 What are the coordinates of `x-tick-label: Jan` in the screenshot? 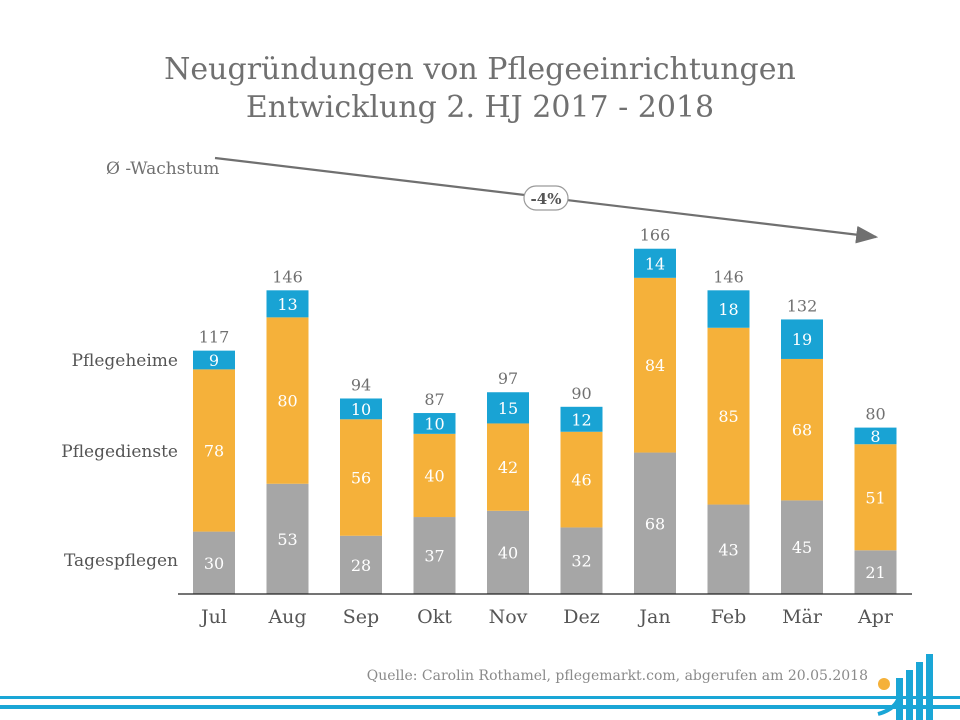 It's located at (653, 617).